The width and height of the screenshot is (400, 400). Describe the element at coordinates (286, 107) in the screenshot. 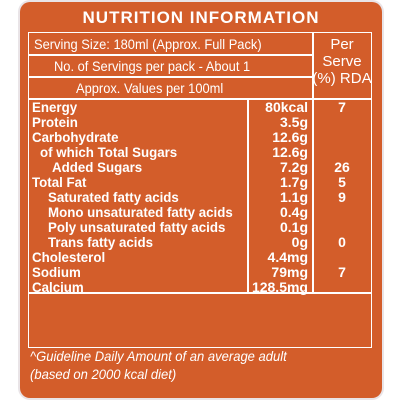

I see `nutrient-value: 80kcal` at that location.